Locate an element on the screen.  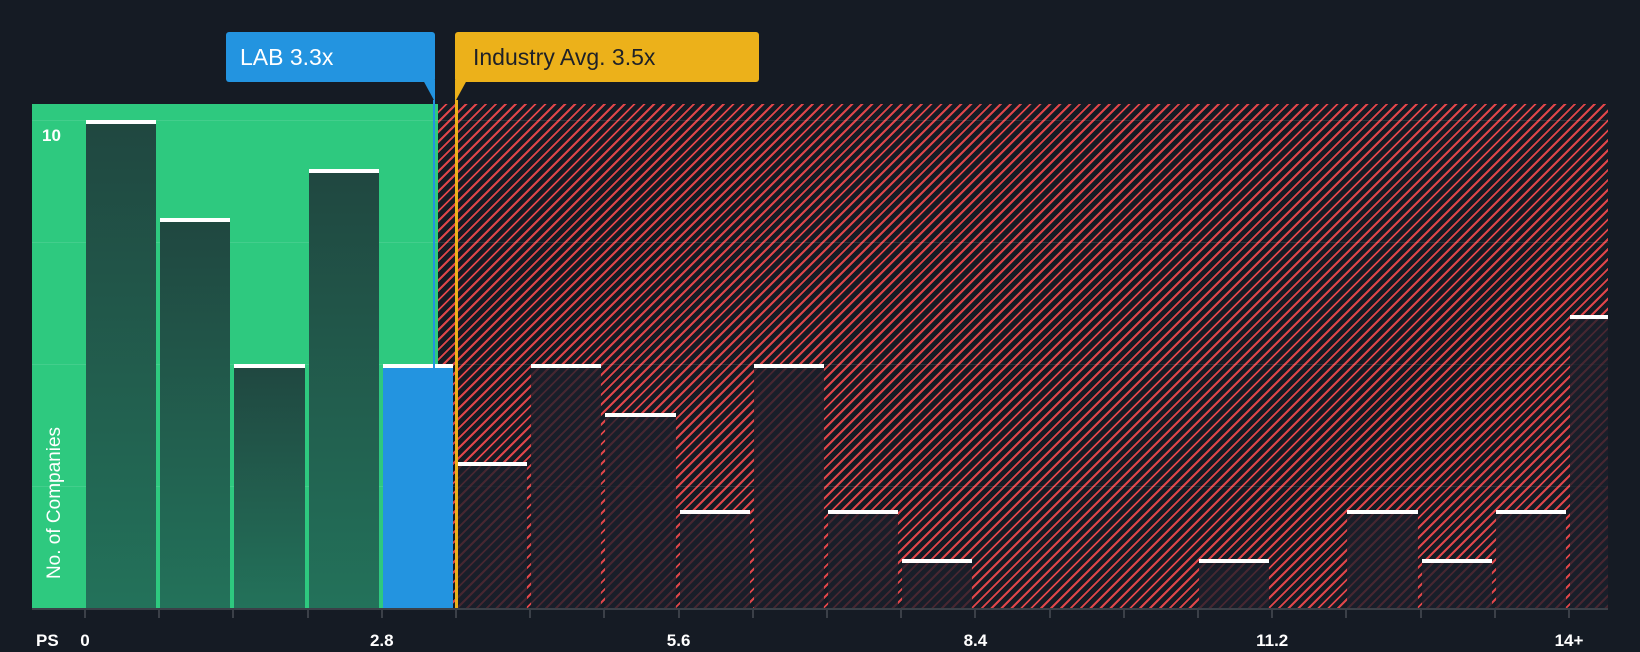
industry-avg-marker-line is located at coordinates (456, 354).